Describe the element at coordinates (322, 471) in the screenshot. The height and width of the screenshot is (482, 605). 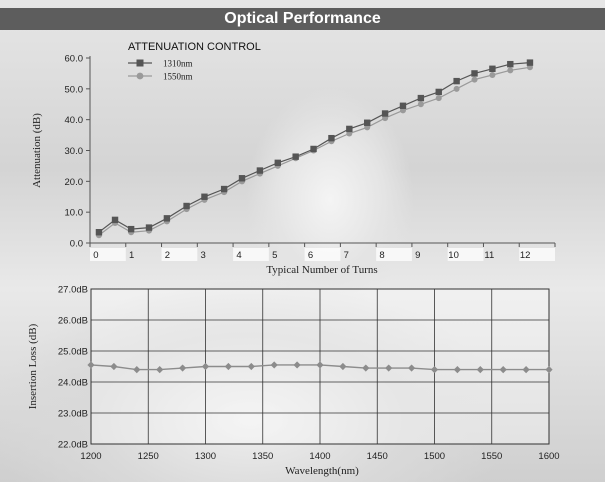
I see `x-axis-label: Wavelength(nm)` at that location.